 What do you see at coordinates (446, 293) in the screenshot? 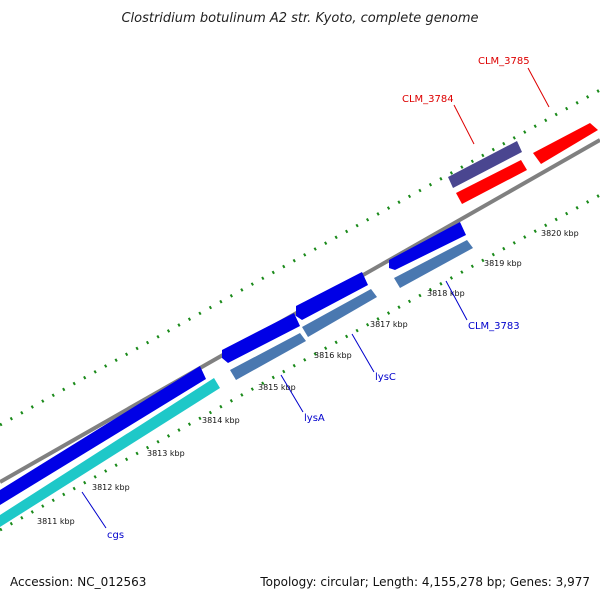
I see `tick-label: 3818 kbp` at bounding box center [446, 293].